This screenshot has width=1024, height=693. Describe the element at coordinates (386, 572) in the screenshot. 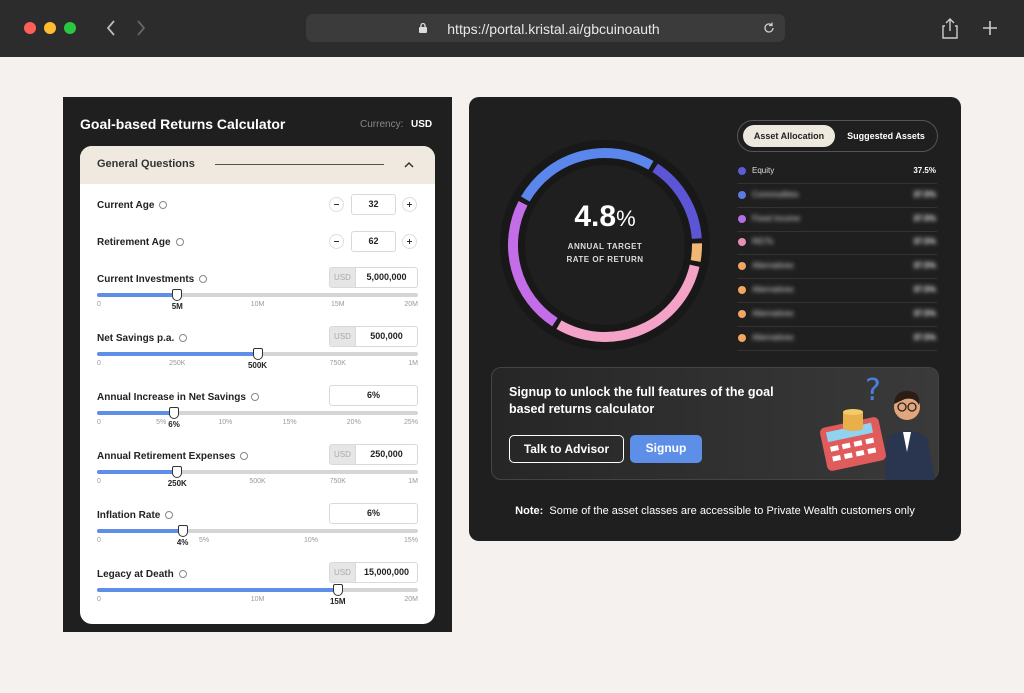

I see `amount-input: 15,000,000` at that location.